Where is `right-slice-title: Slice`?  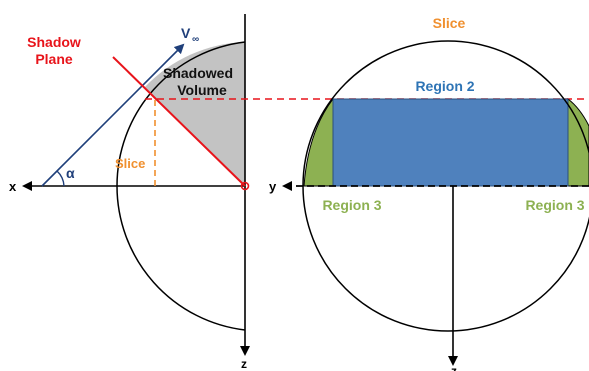 right-slice-title: Slice is located at coordinates (449, 23).